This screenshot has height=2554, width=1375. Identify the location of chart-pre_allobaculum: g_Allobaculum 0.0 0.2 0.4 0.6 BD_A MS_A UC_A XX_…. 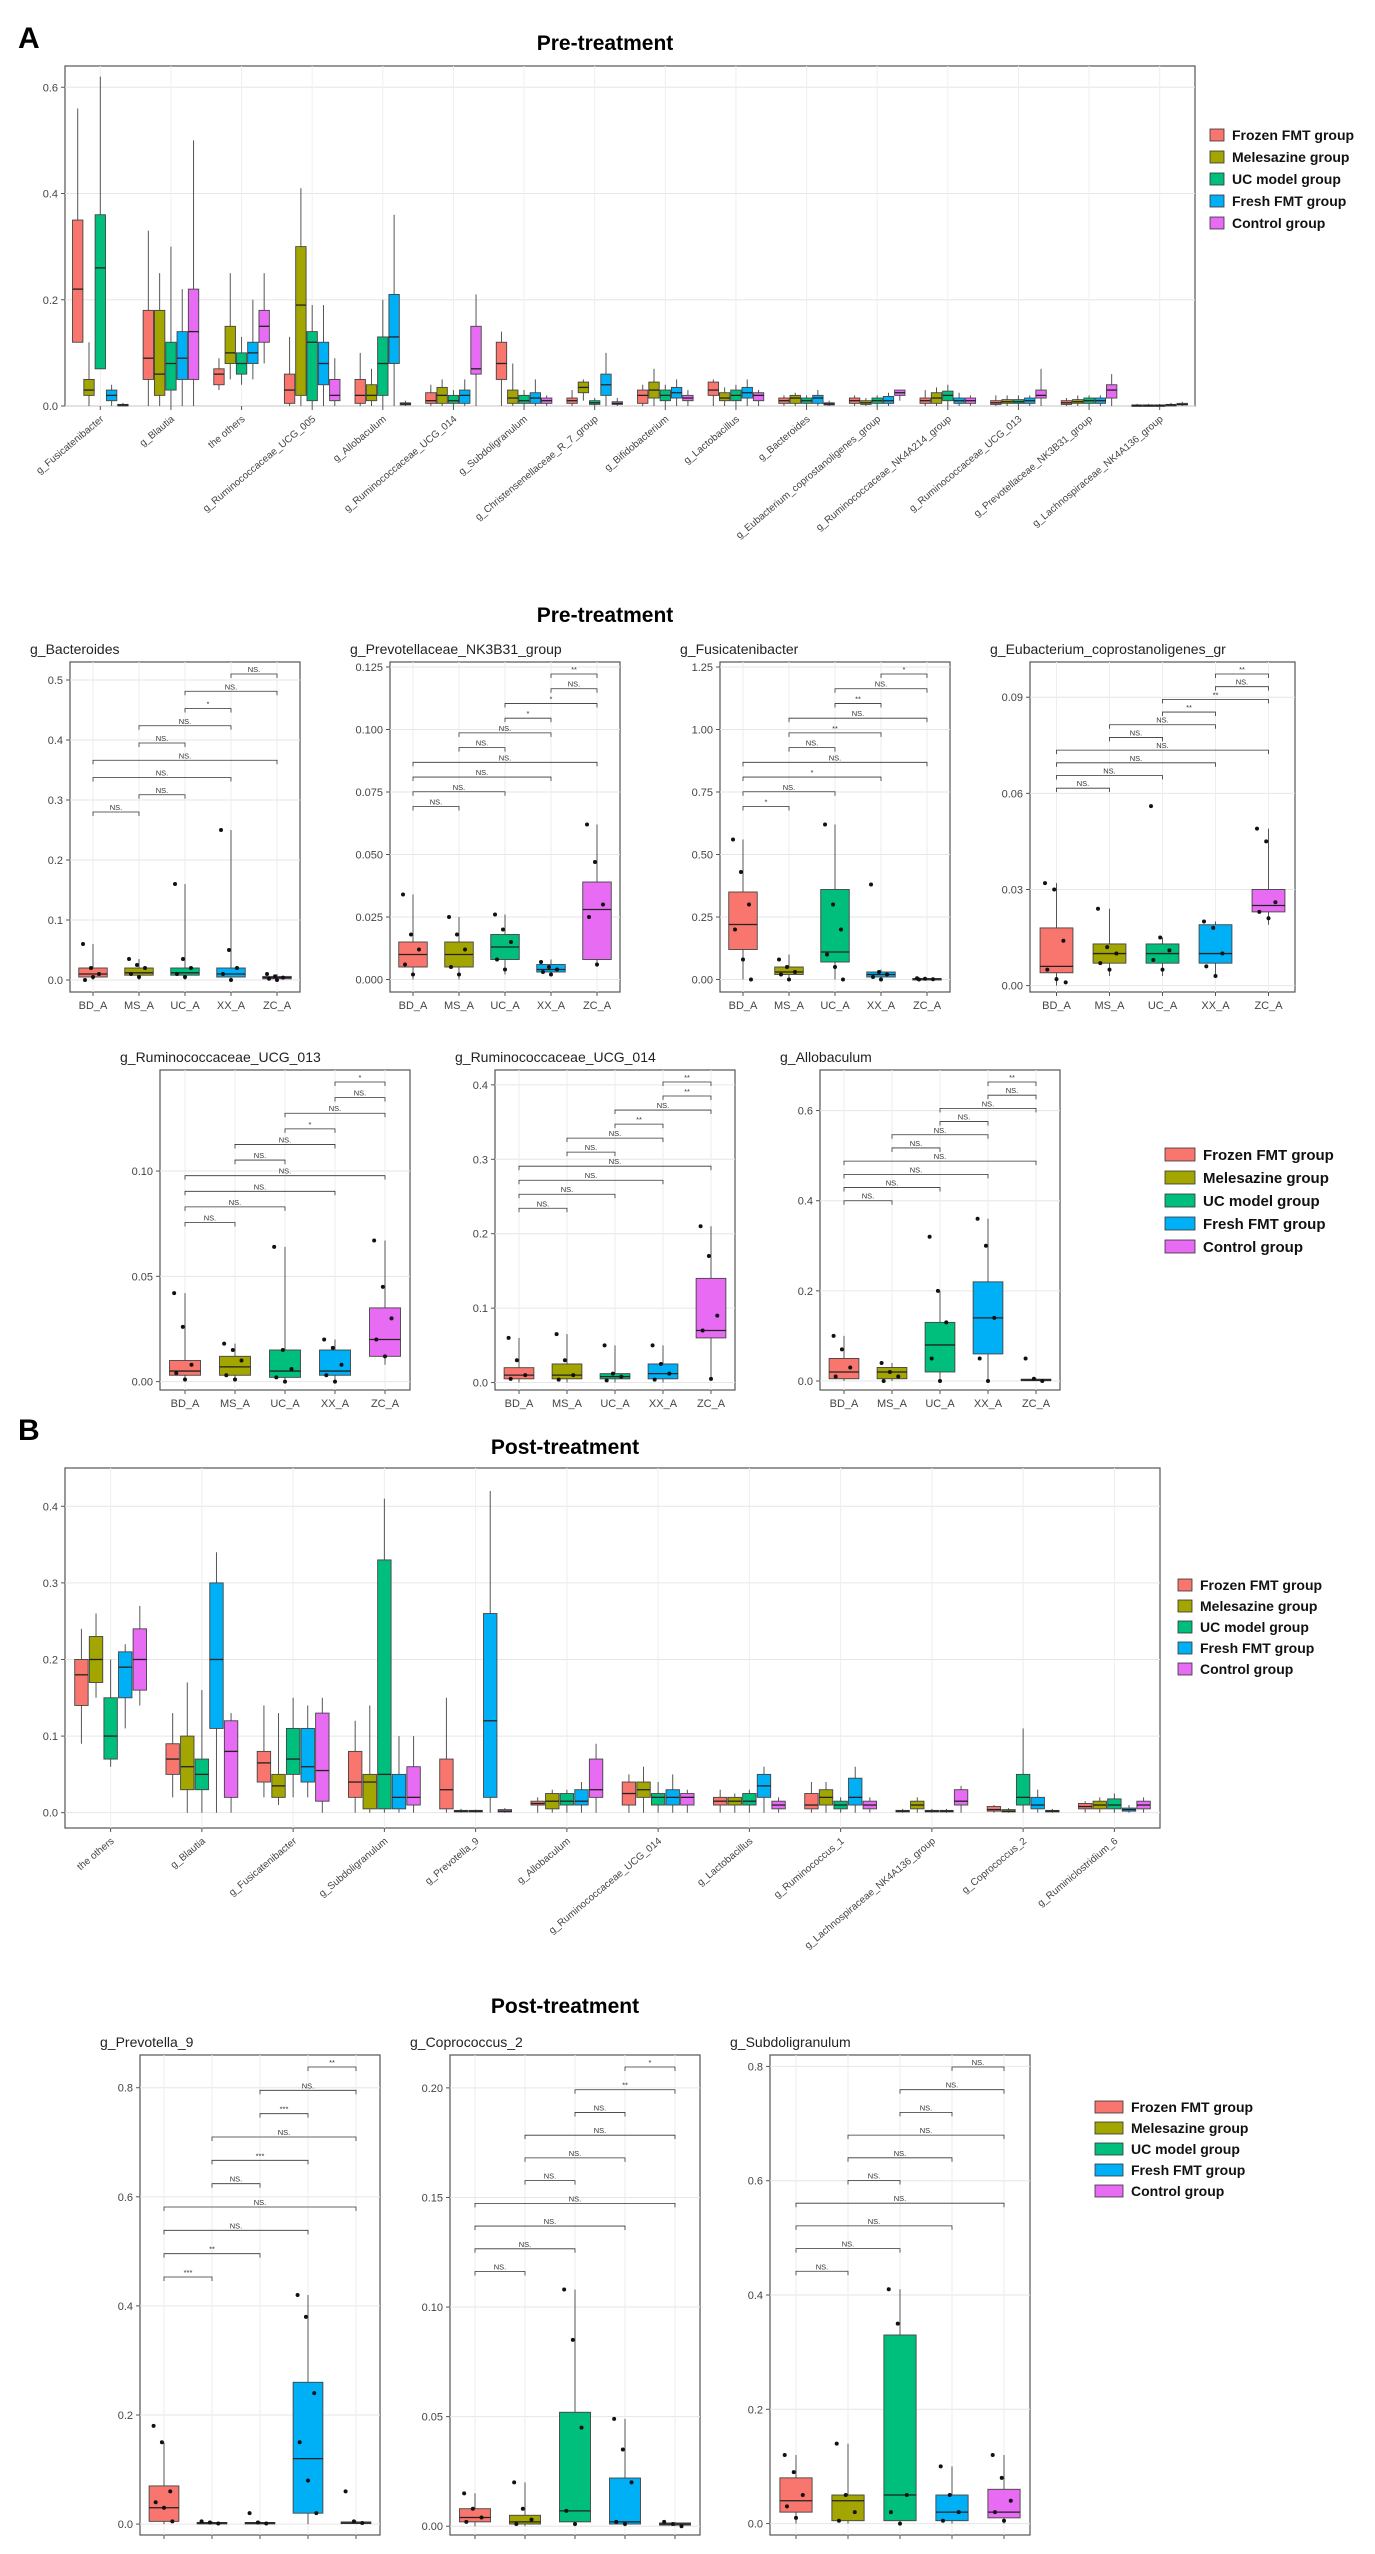
(920, 1229).